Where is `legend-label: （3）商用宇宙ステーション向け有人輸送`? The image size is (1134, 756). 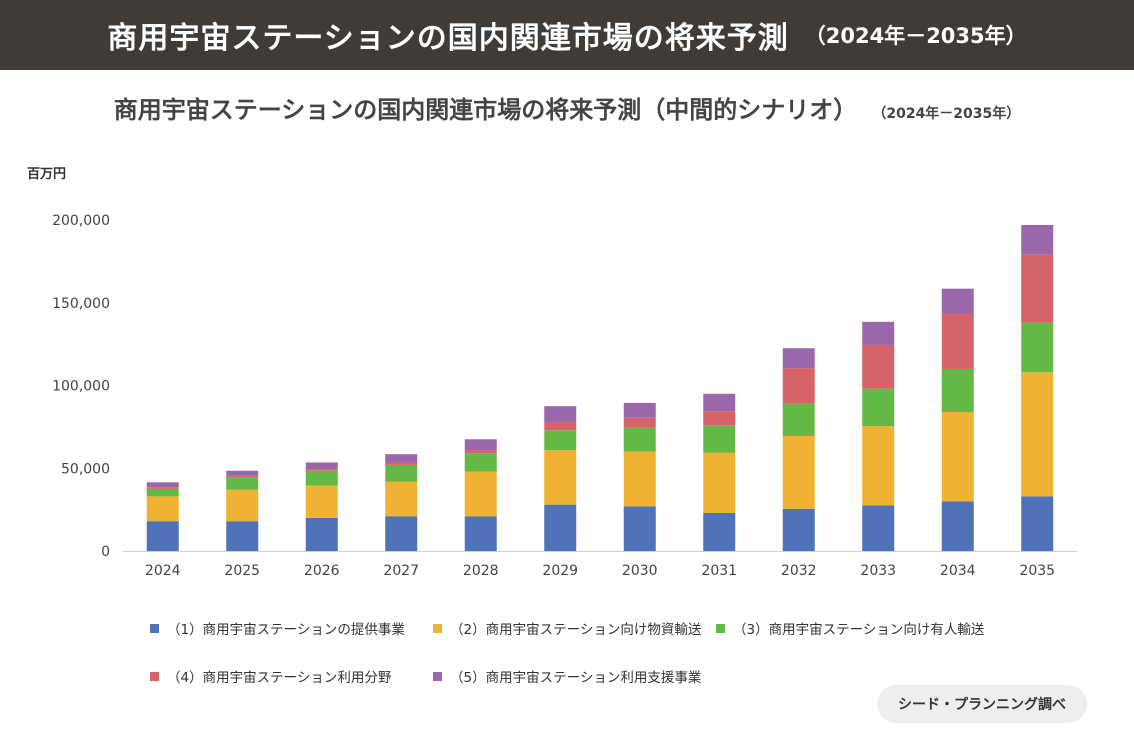
legend-label: （3）商用宇宙ステーション向け有人輸送 is located at coordinates (859, 630).